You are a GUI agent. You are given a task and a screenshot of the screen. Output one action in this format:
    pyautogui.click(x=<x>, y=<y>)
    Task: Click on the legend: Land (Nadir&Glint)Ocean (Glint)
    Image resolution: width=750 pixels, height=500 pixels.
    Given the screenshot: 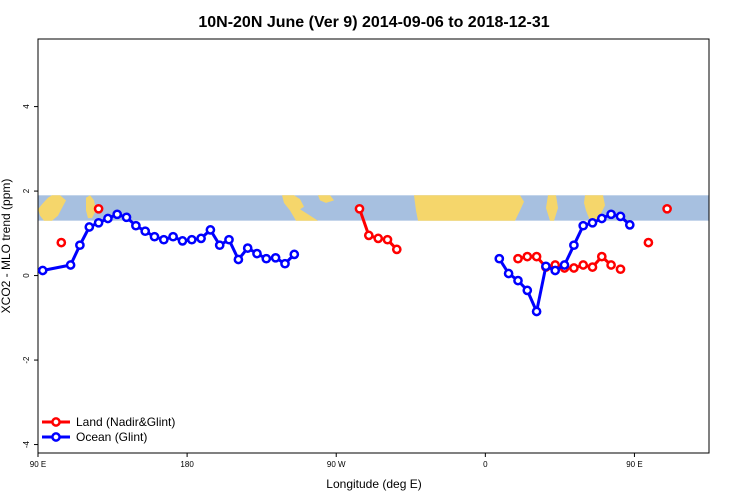 What is the action you would take?
    pyautogui.click(x=108, y=429)
    